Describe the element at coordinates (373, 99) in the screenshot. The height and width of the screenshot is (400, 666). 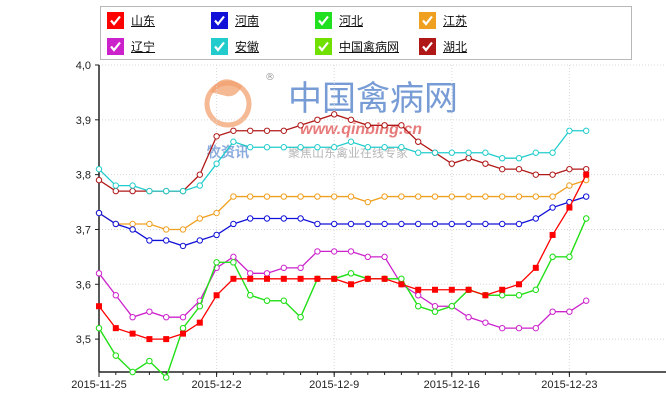
I see `watermark-site-name: 中国禽病网` at that location.